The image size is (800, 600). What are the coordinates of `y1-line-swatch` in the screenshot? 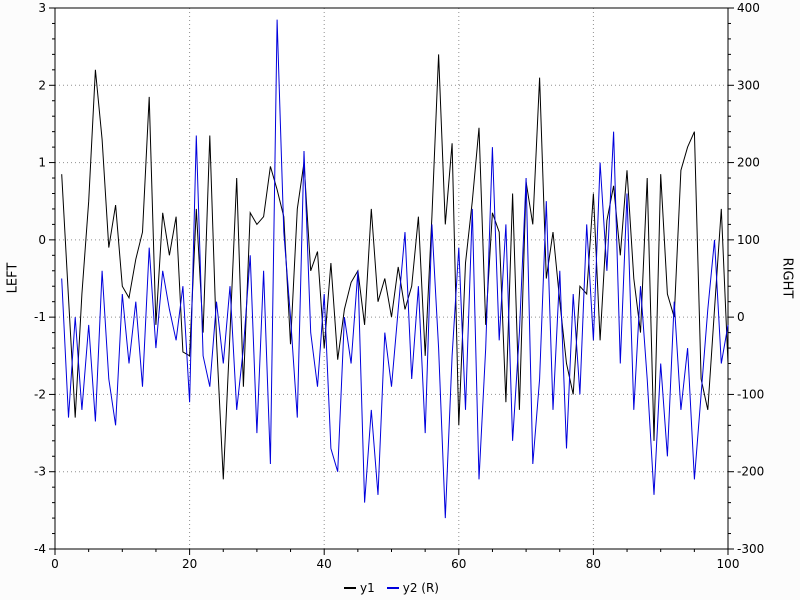 It's located at (349, 588).